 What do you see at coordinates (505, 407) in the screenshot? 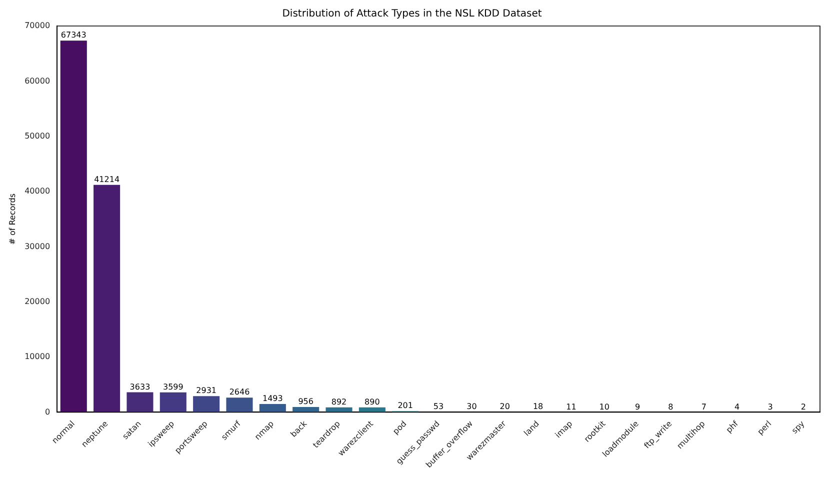
I see `data-label: 20` at bounding box center [505, 407].